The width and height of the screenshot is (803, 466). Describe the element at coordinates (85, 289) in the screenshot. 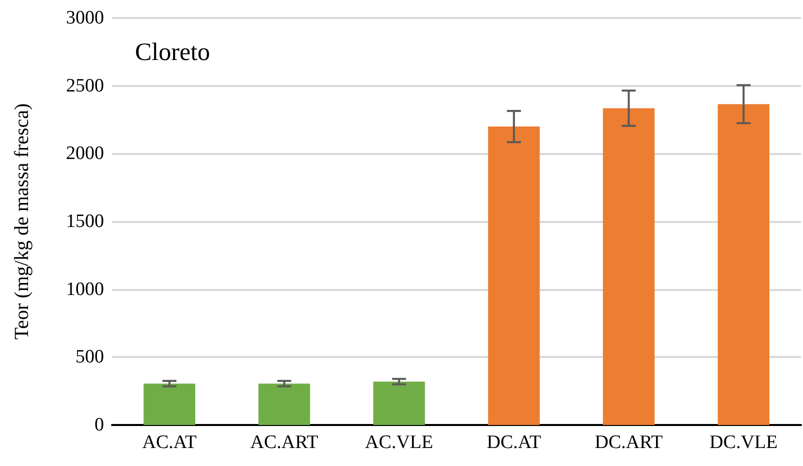

I see `y-tick-label: 1000` at that location.